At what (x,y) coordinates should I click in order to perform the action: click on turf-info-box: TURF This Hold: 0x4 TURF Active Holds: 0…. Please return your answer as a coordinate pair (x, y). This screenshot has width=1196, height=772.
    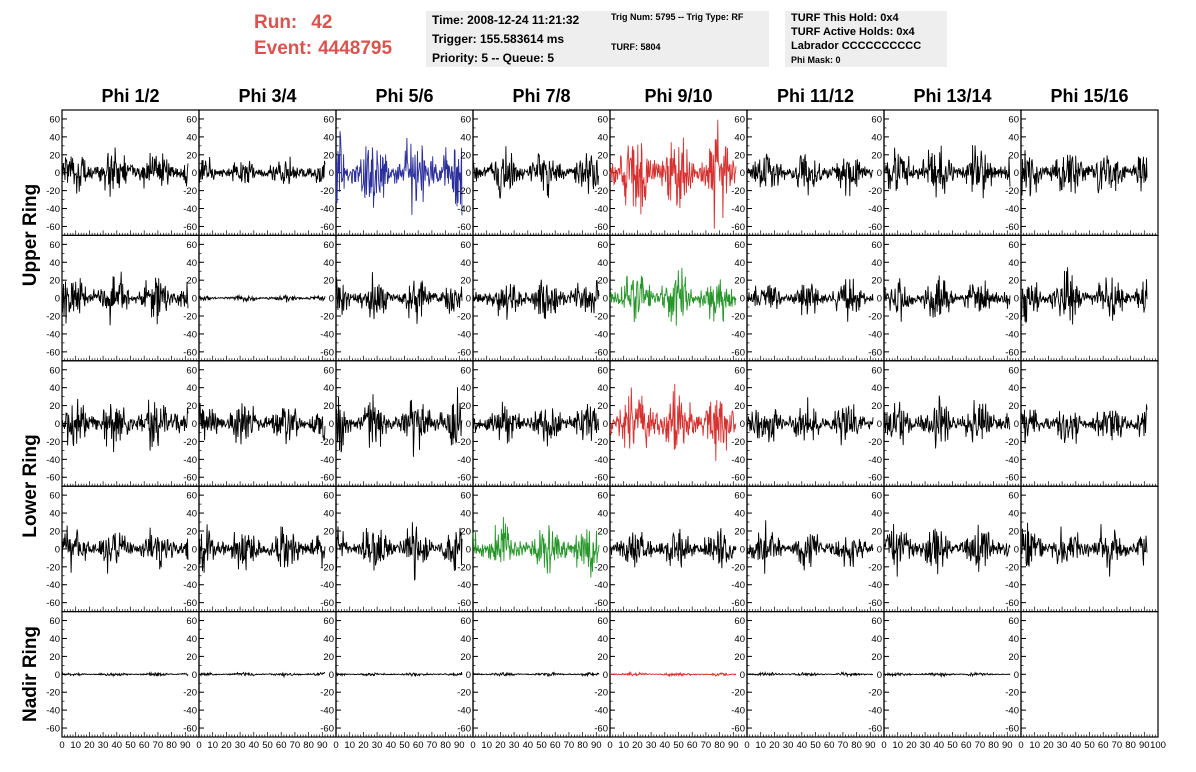
    Looking at the image, I should click on (866, 39).